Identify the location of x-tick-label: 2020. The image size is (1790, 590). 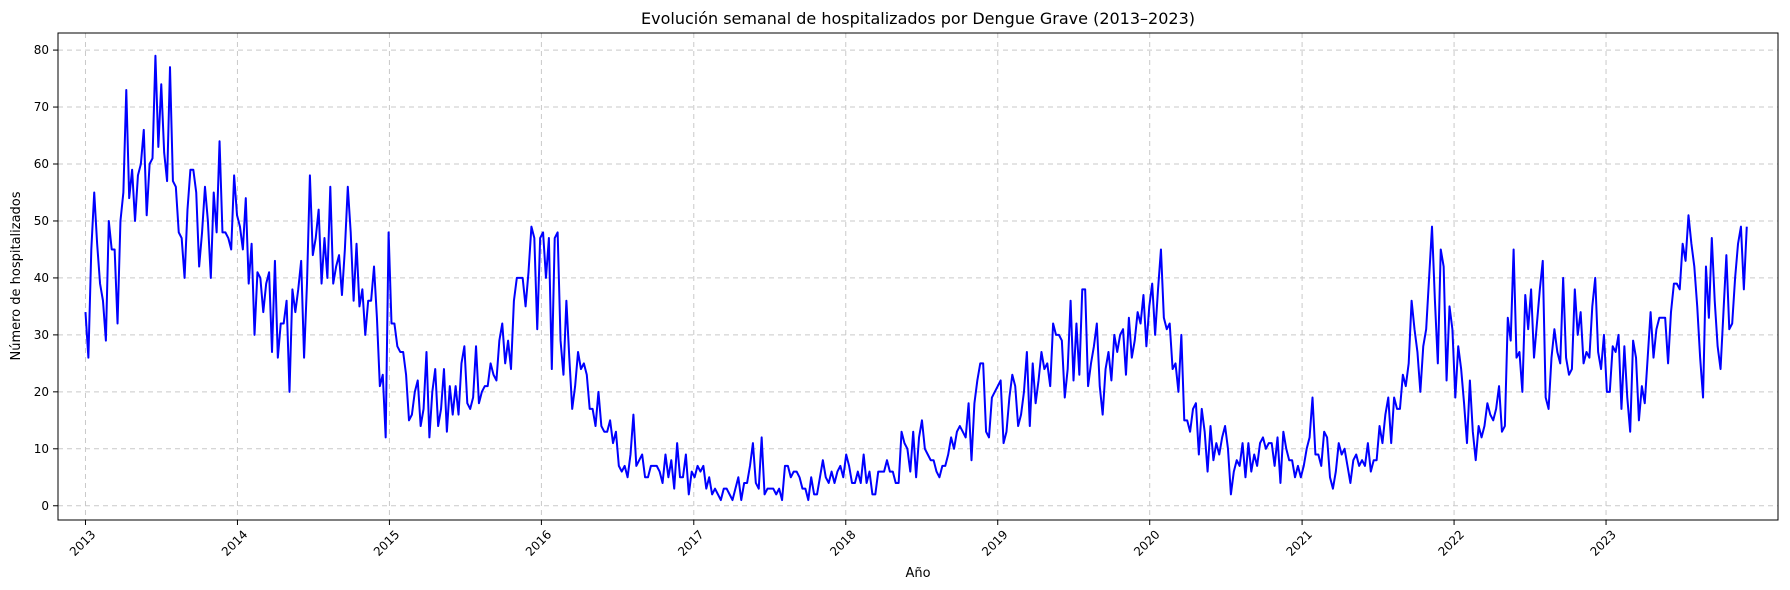
(1146, 542).